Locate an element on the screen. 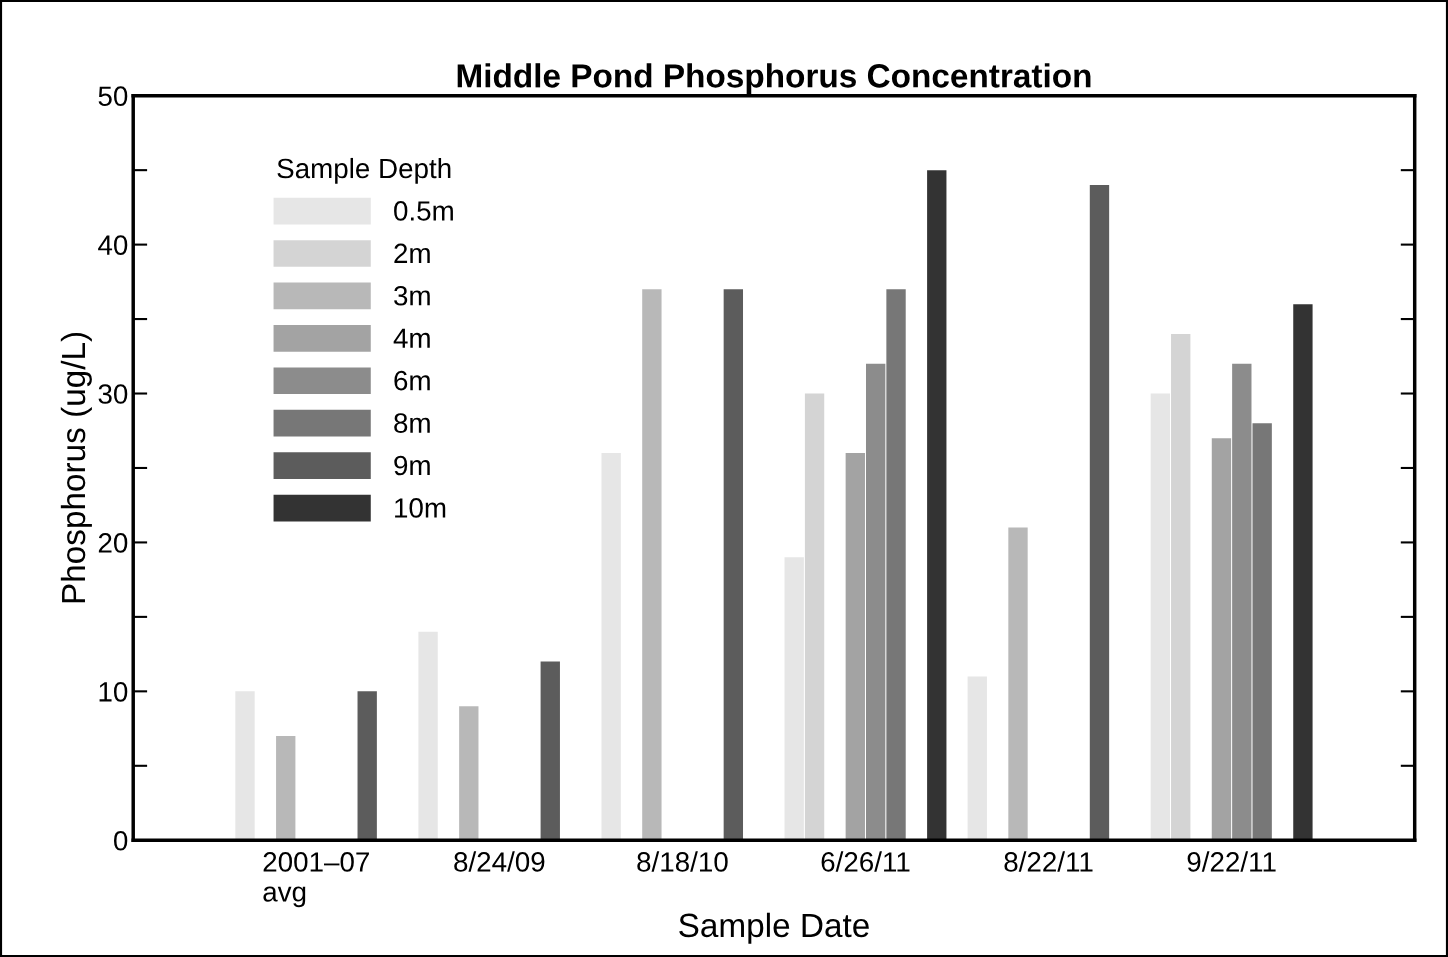 This screenshot has width=1448, height=957. y-tick-label: 10 is located at coordinates (113, 692).